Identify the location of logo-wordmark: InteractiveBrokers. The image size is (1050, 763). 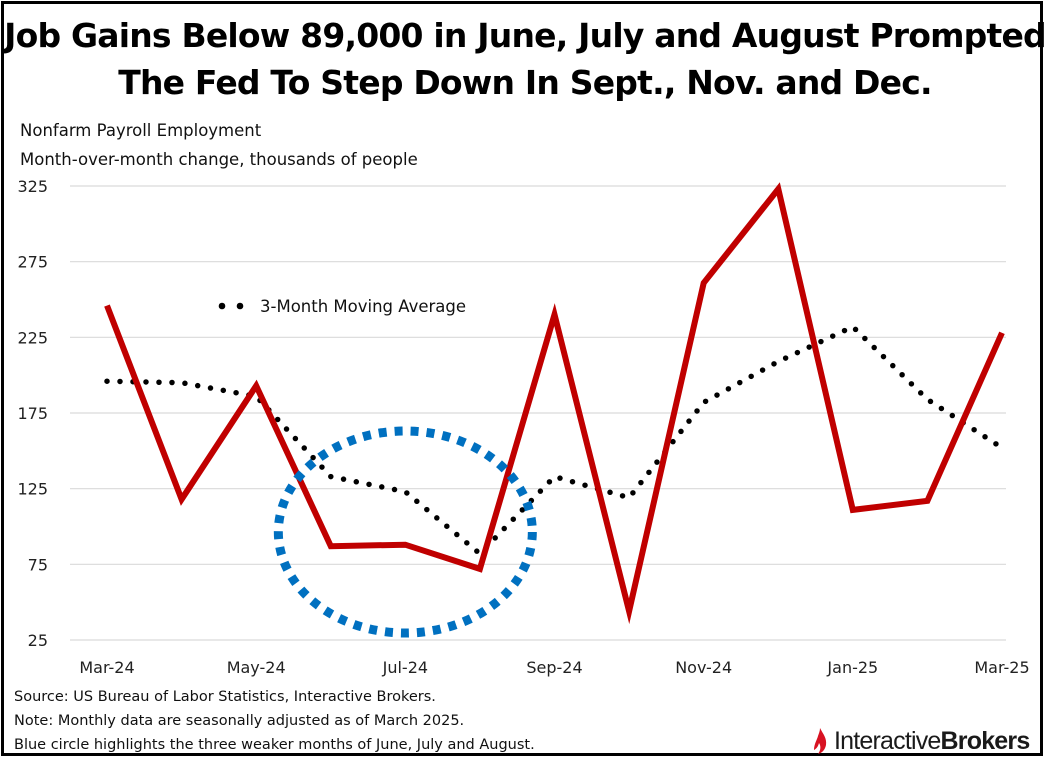
(932, 741).